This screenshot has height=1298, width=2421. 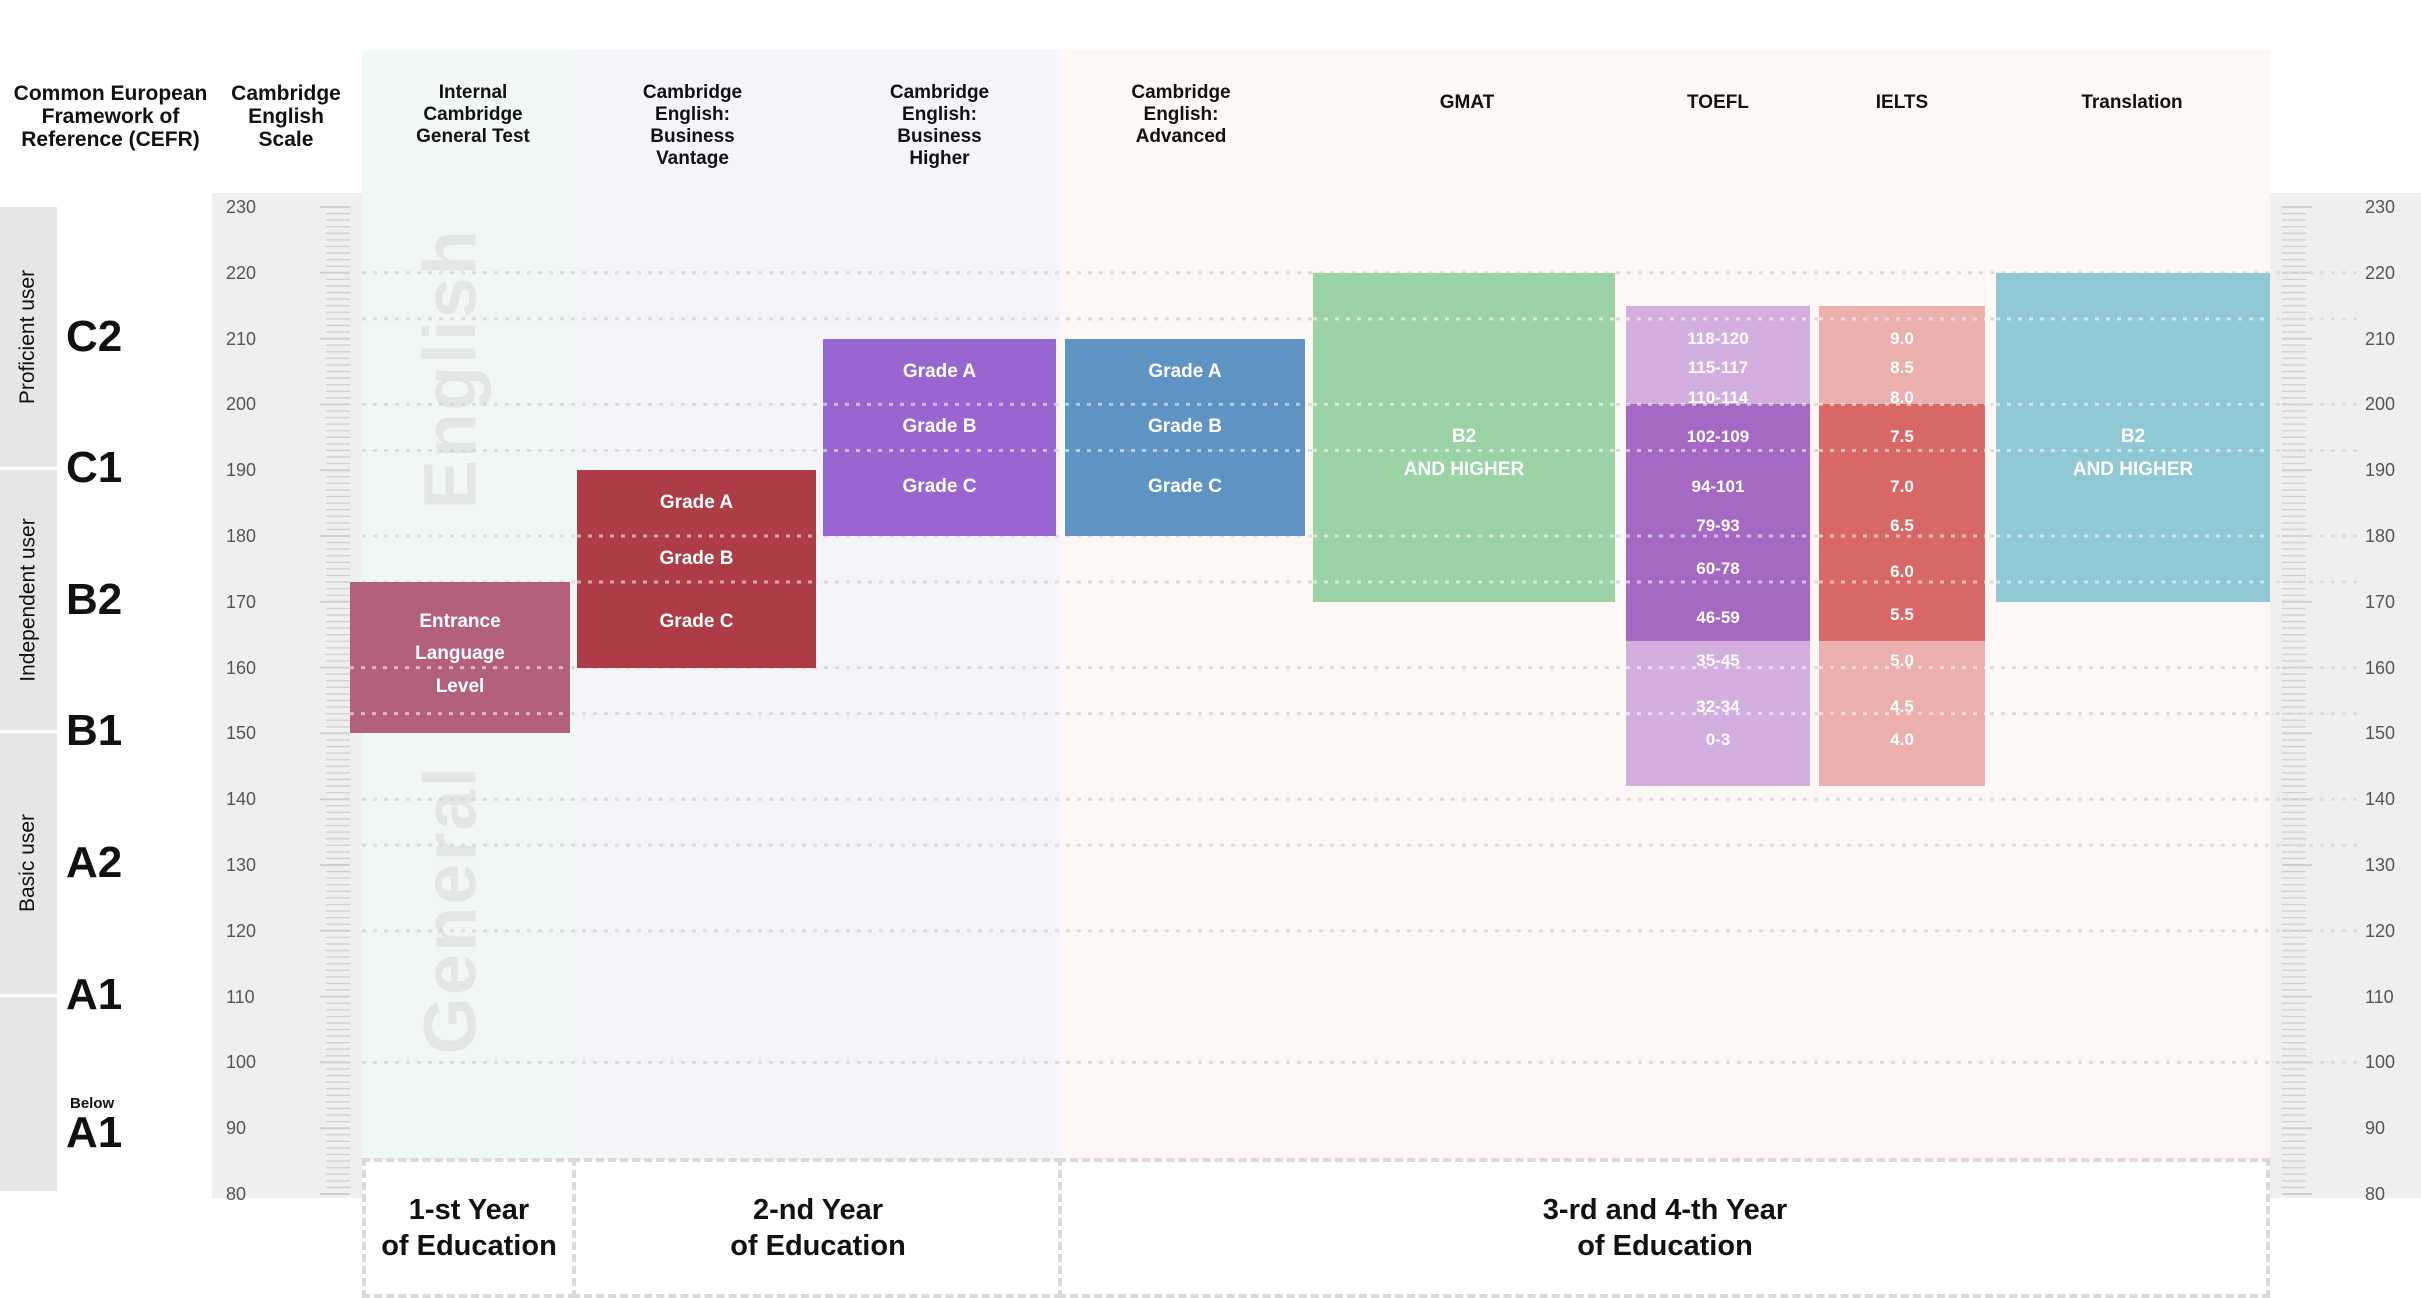 I want to click on ielts-label: 5.0, so click(x=1902, y=661).